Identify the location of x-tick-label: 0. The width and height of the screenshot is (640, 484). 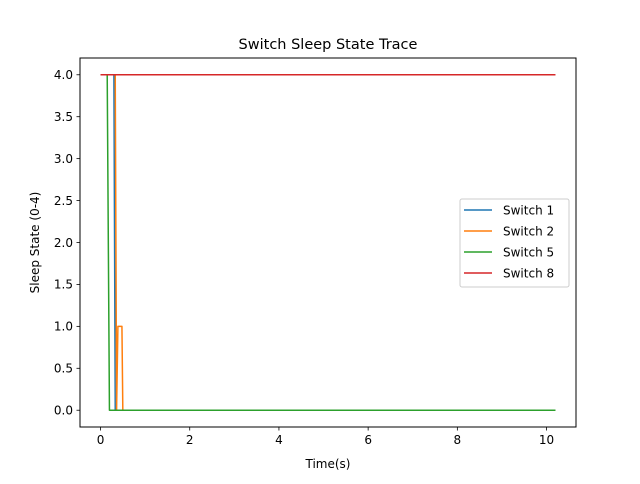
(101, 440).